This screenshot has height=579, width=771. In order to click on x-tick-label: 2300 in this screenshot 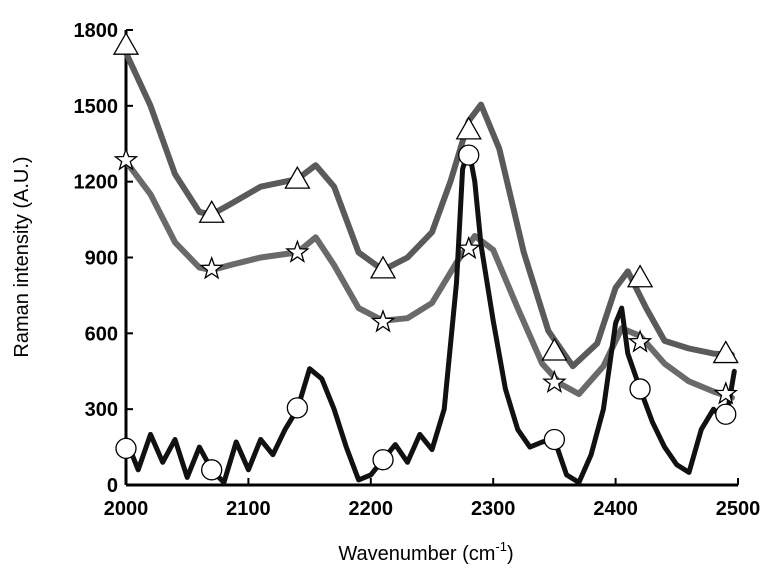, I will do `click(493, 509)`.